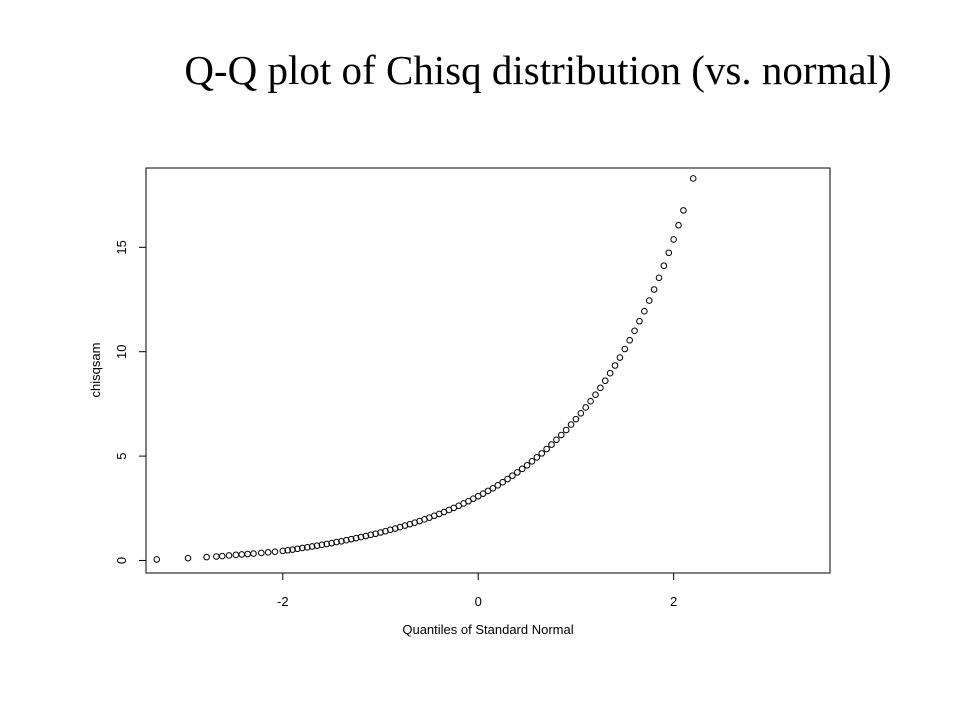 Image resolution: width=960 pixels, height=720 pixels. I want to click on x-axis-title: Quantiles of Standard Normal, so click(487, 629).